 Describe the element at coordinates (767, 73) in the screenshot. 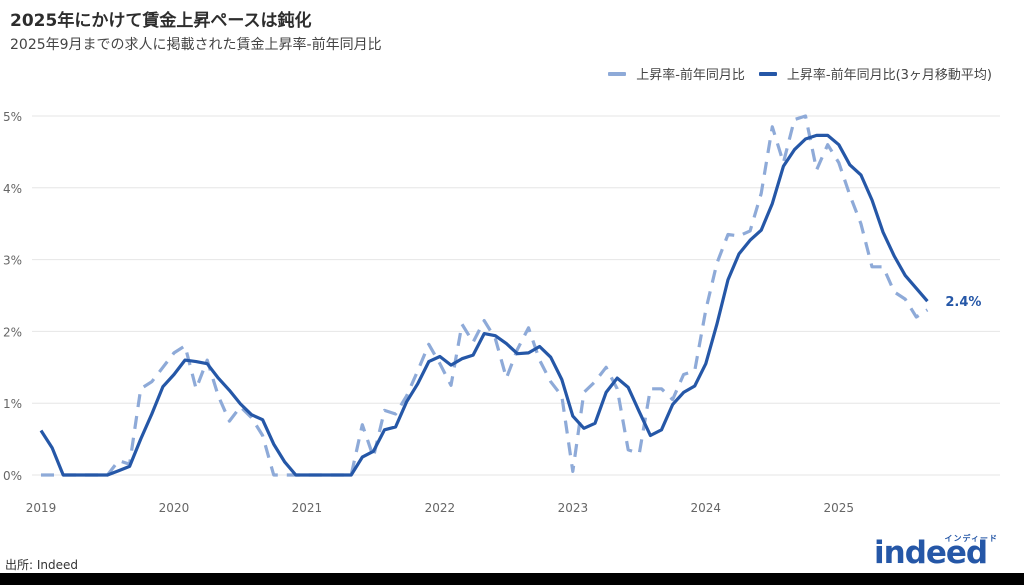

I see `legend-swatch-solid-icon` at that location.